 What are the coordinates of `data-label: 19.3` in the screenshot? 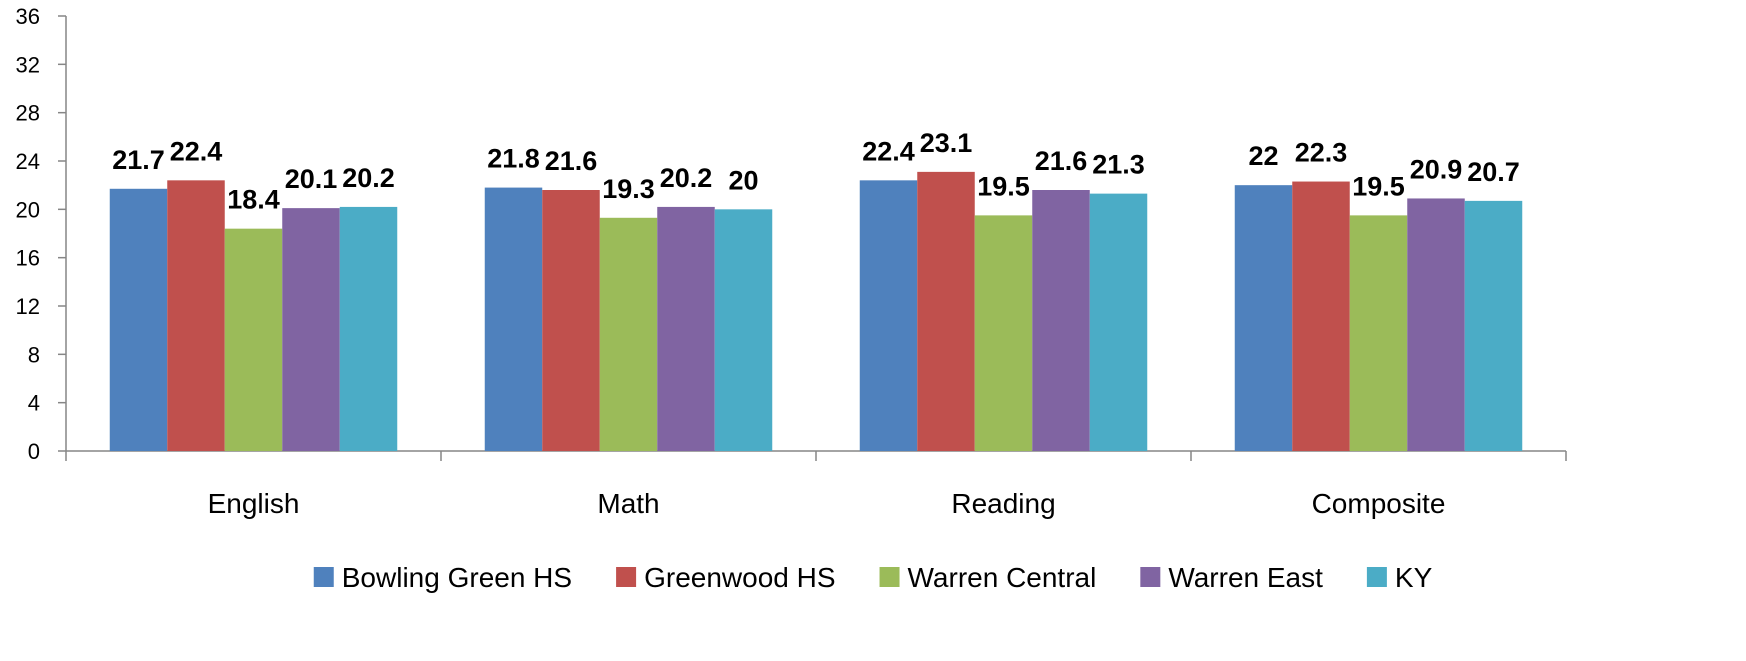 It's located at (628, 189).